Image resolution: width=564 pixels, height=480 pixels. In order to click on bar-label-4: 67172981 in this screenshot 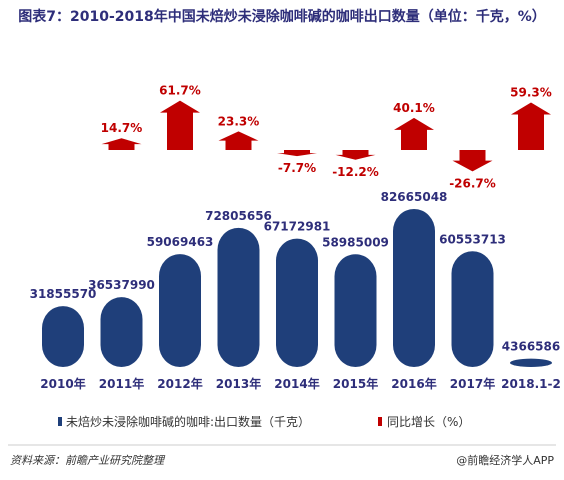, I will do `click(297, 227)`.